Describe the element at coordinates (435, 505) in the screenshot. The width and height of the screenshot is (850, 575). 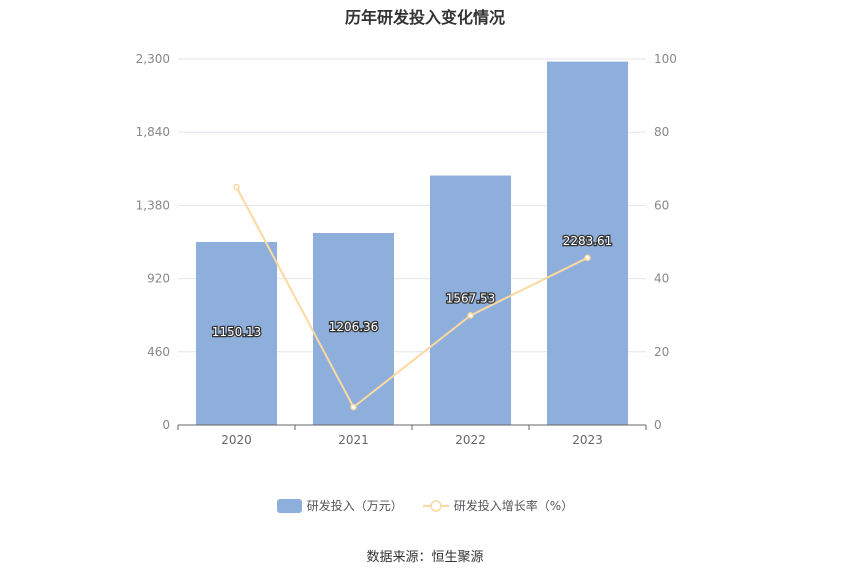
I see `legend-line-swatch` at that location.